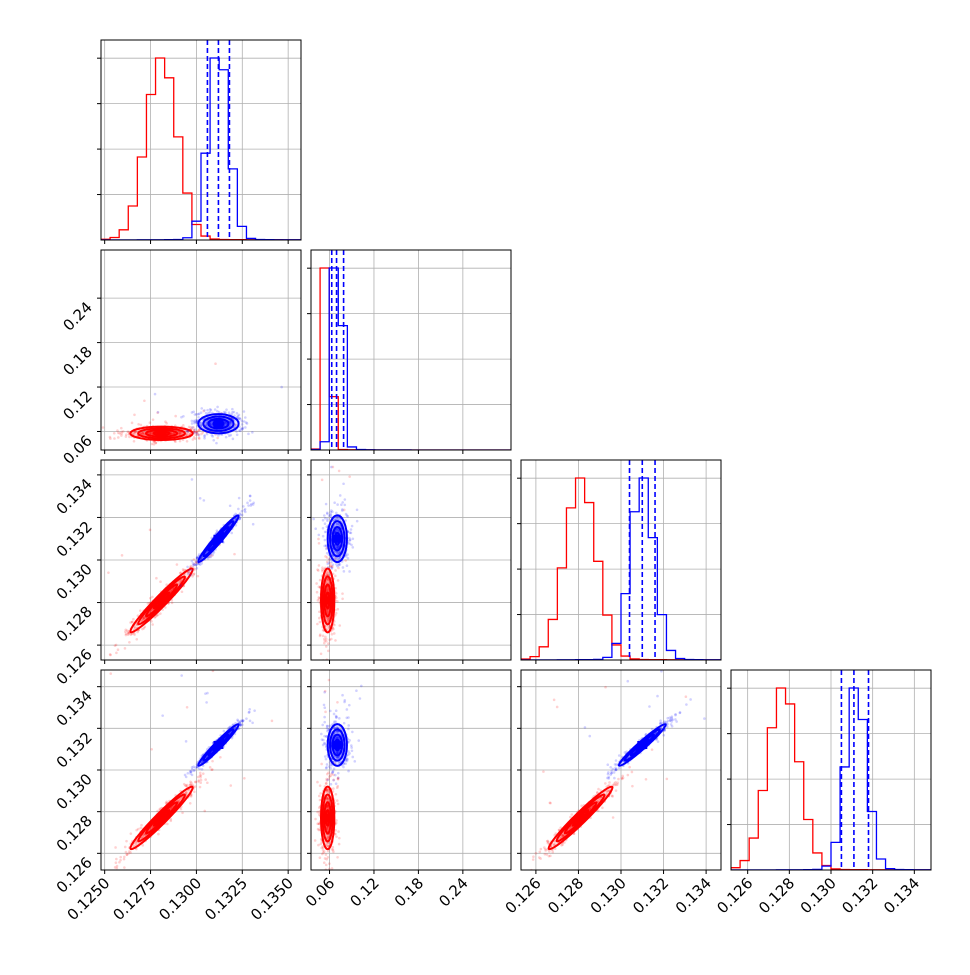 This screenshot has width=970, height=975. Describe the element at coordinates (77, 316) in the screenshot. I see `y-tick-label: 0.24` at that location.